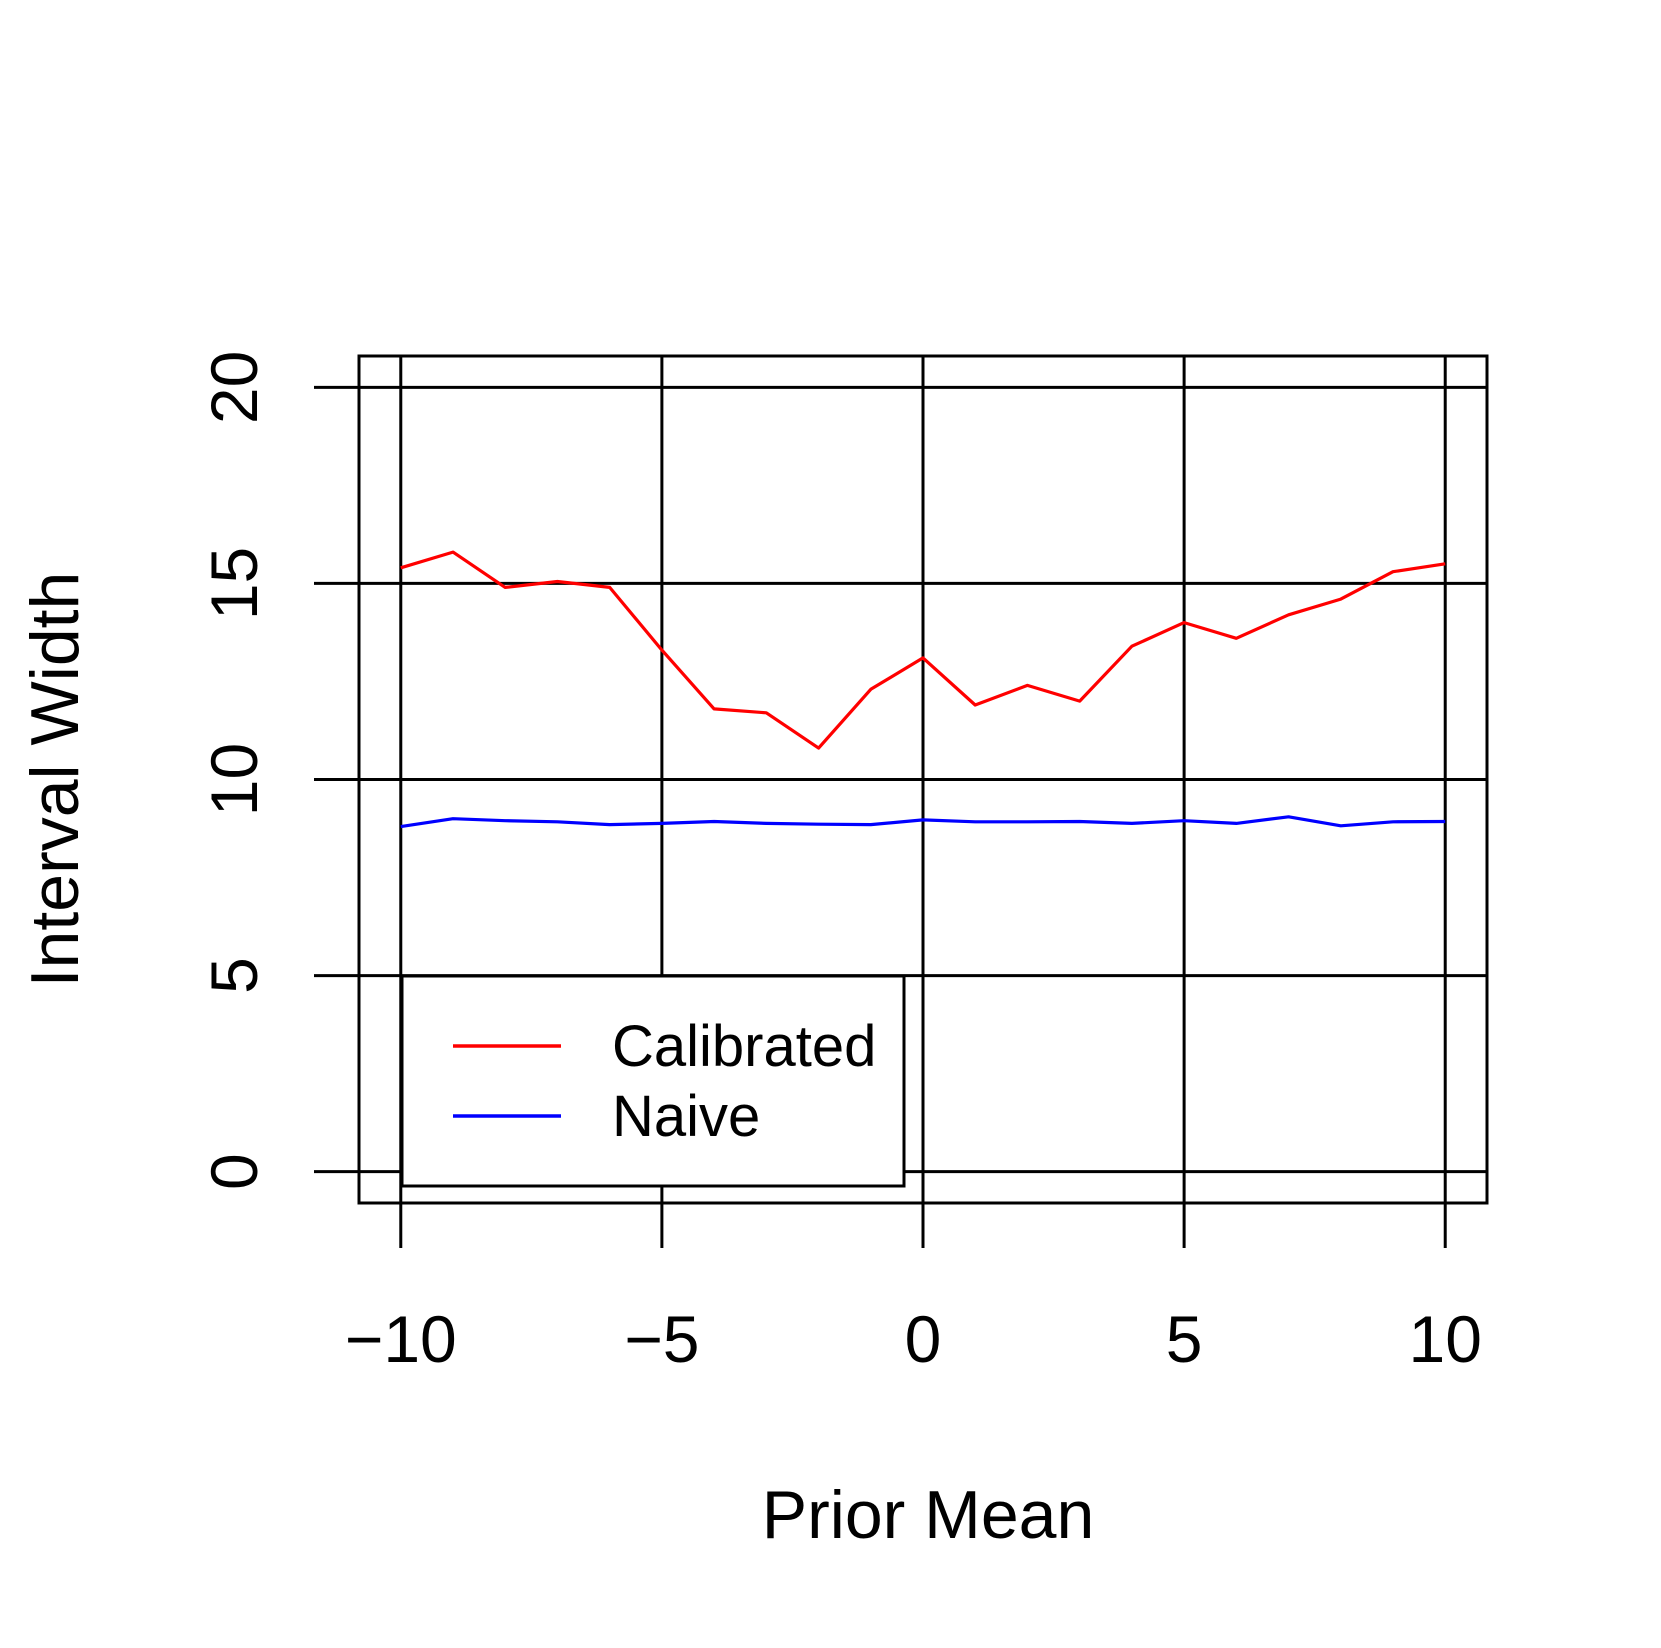  I want to click on x-tick-label: 5, so click(1184, 1339).